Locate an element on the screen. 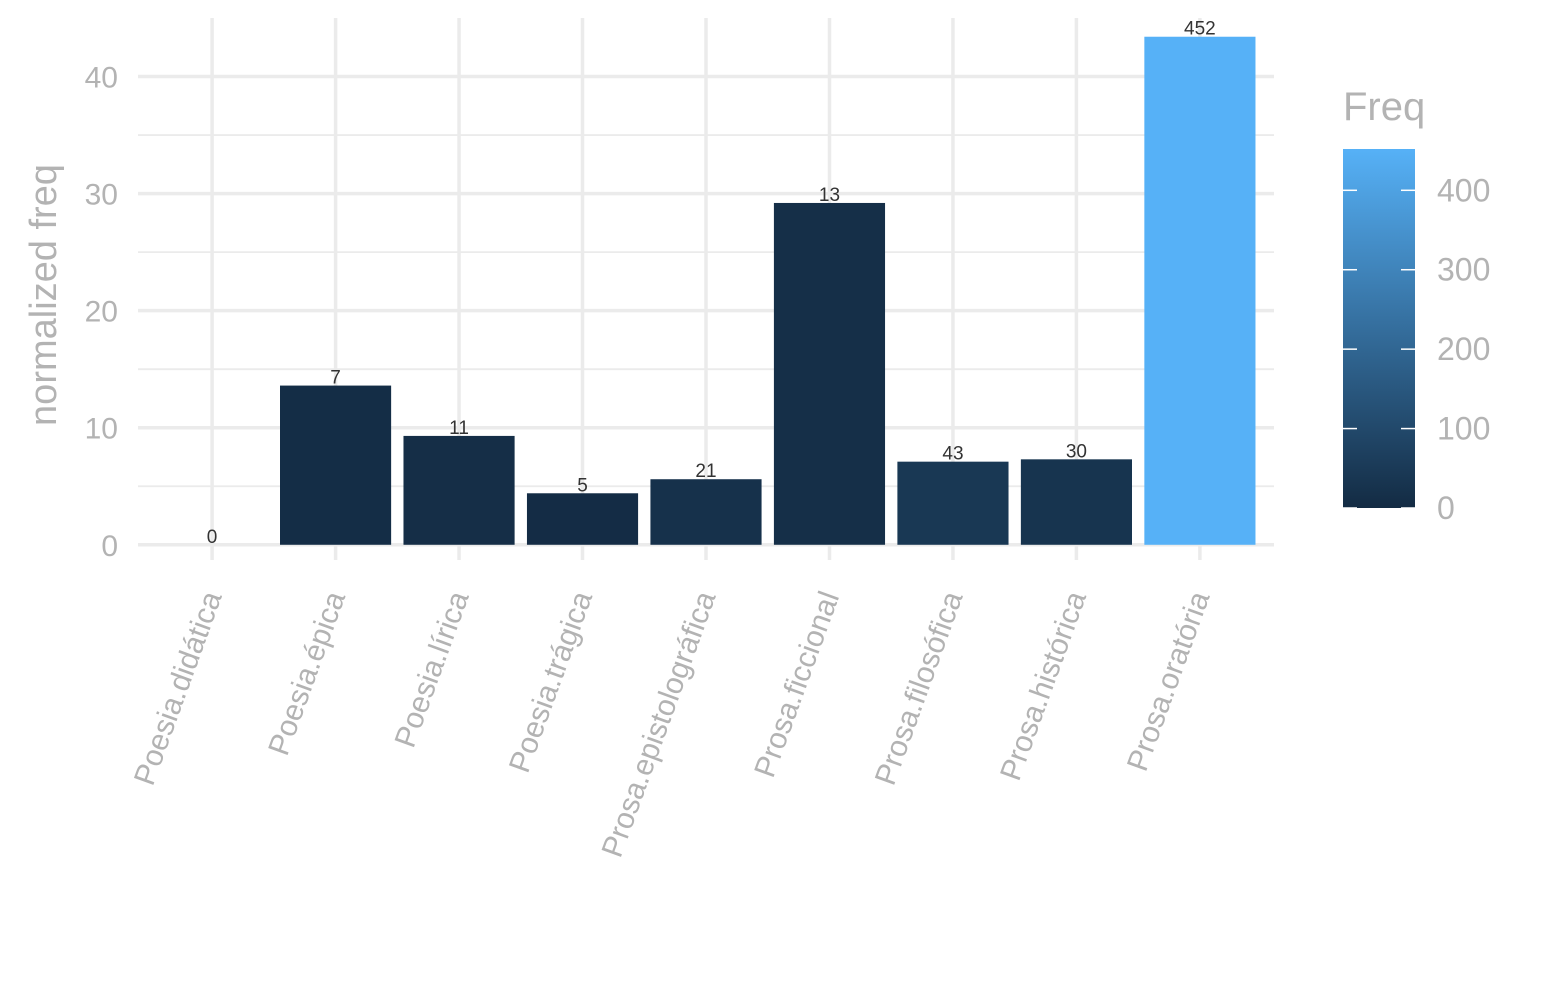 Image resolution: width=1545 pixels, height=1000 pixels. x-tick-label: Poesia.didática is located at coordinates (178, 688).